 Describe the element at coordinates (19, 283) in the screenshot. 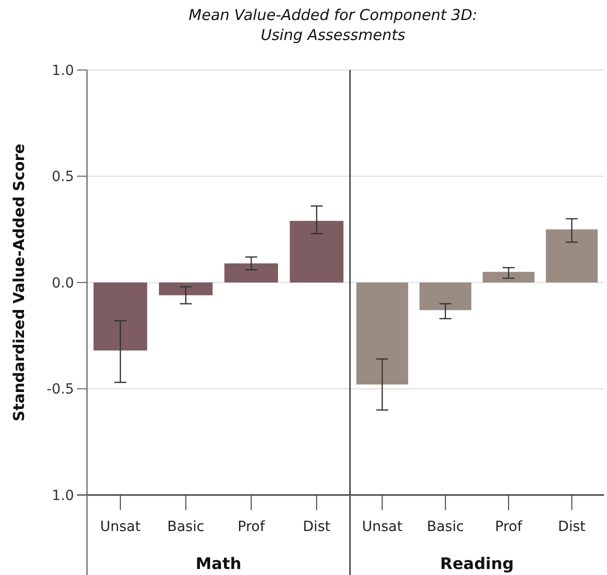

I see `y-axis-title: Standardized Value-Added Score` at that location.